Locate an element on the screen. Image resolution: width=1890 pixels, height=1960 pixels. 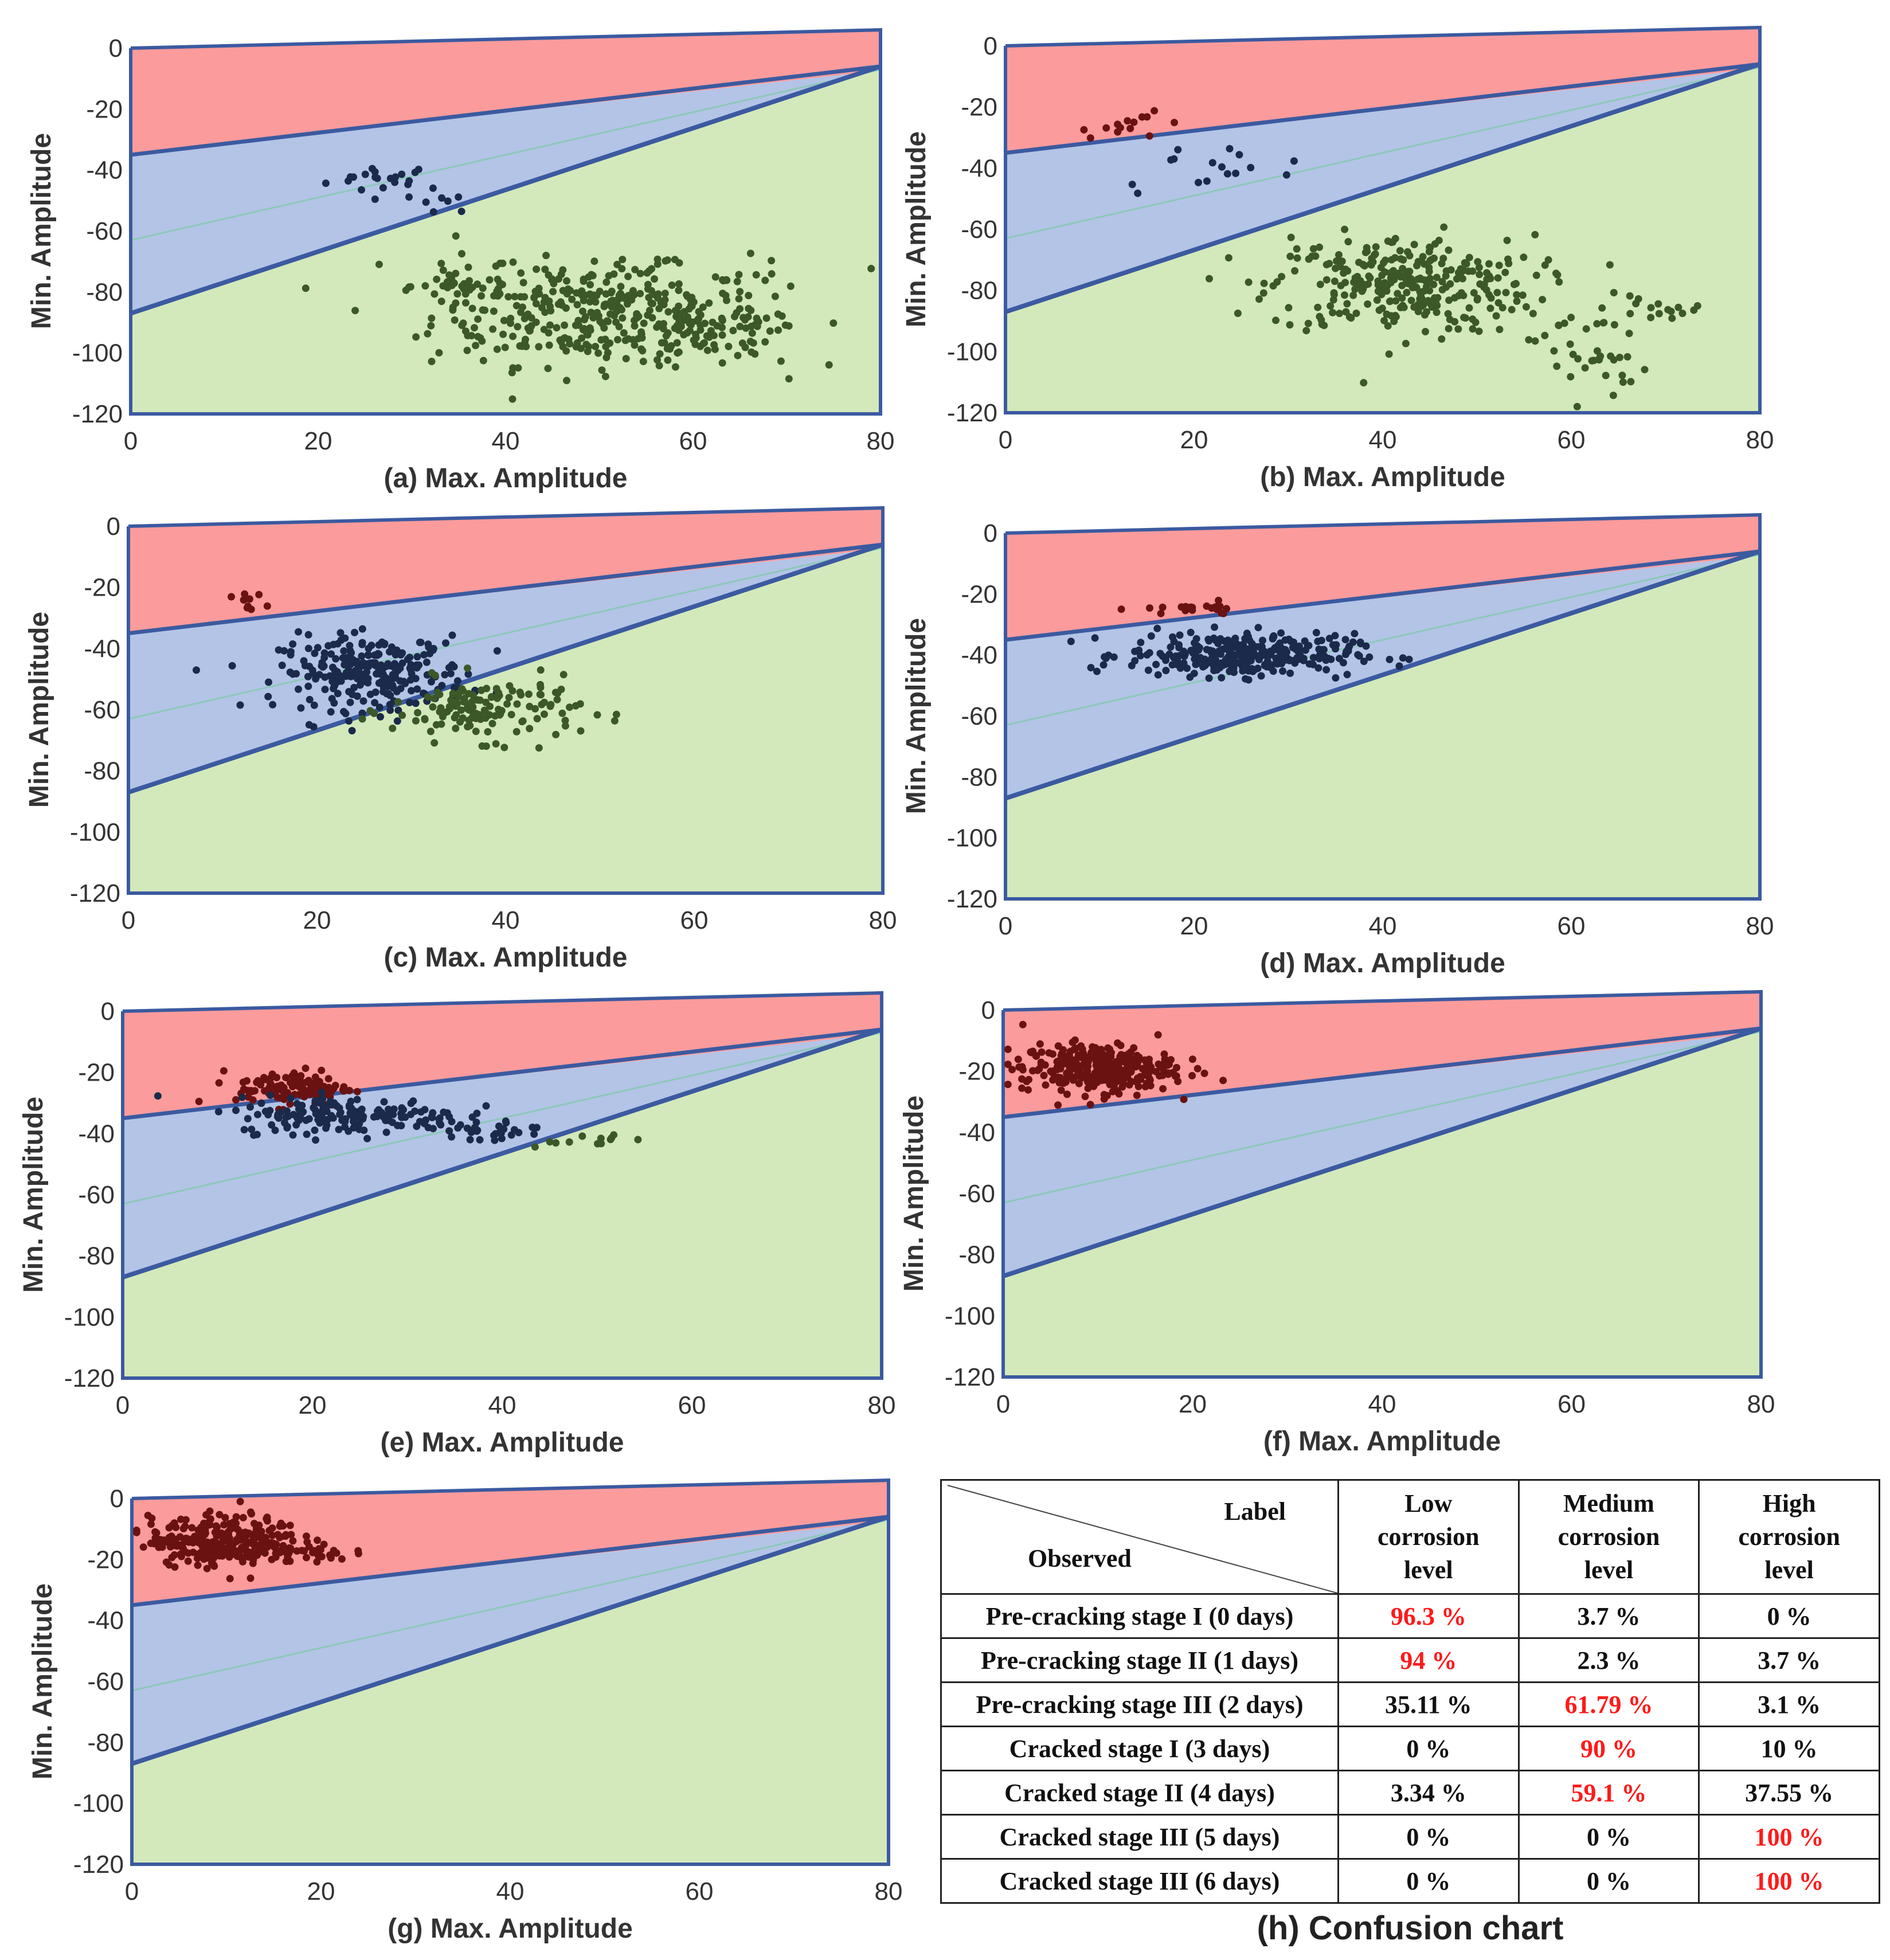
y-tick-label: -80 is located at coordinates (979, 777).